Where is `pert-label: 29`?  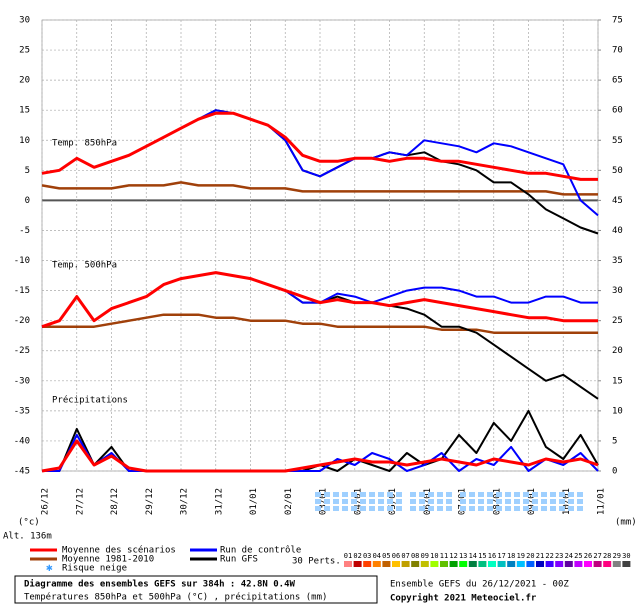
pert-label: 29 is located at coordinates (617, 556).